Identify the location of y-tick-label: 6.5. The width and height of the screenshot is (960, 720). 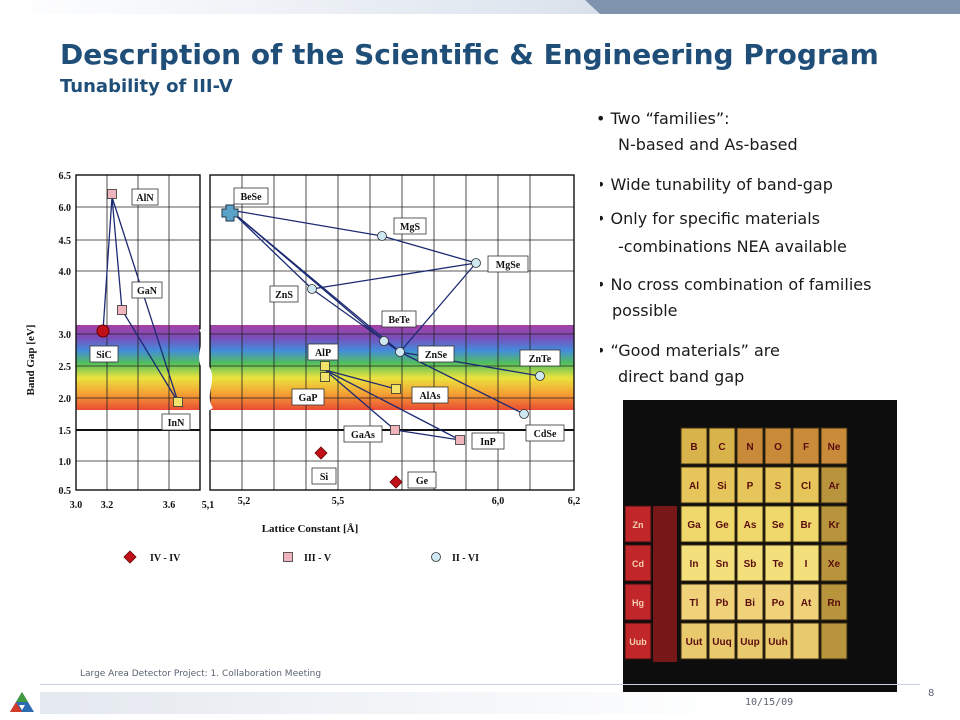
(65, 176).